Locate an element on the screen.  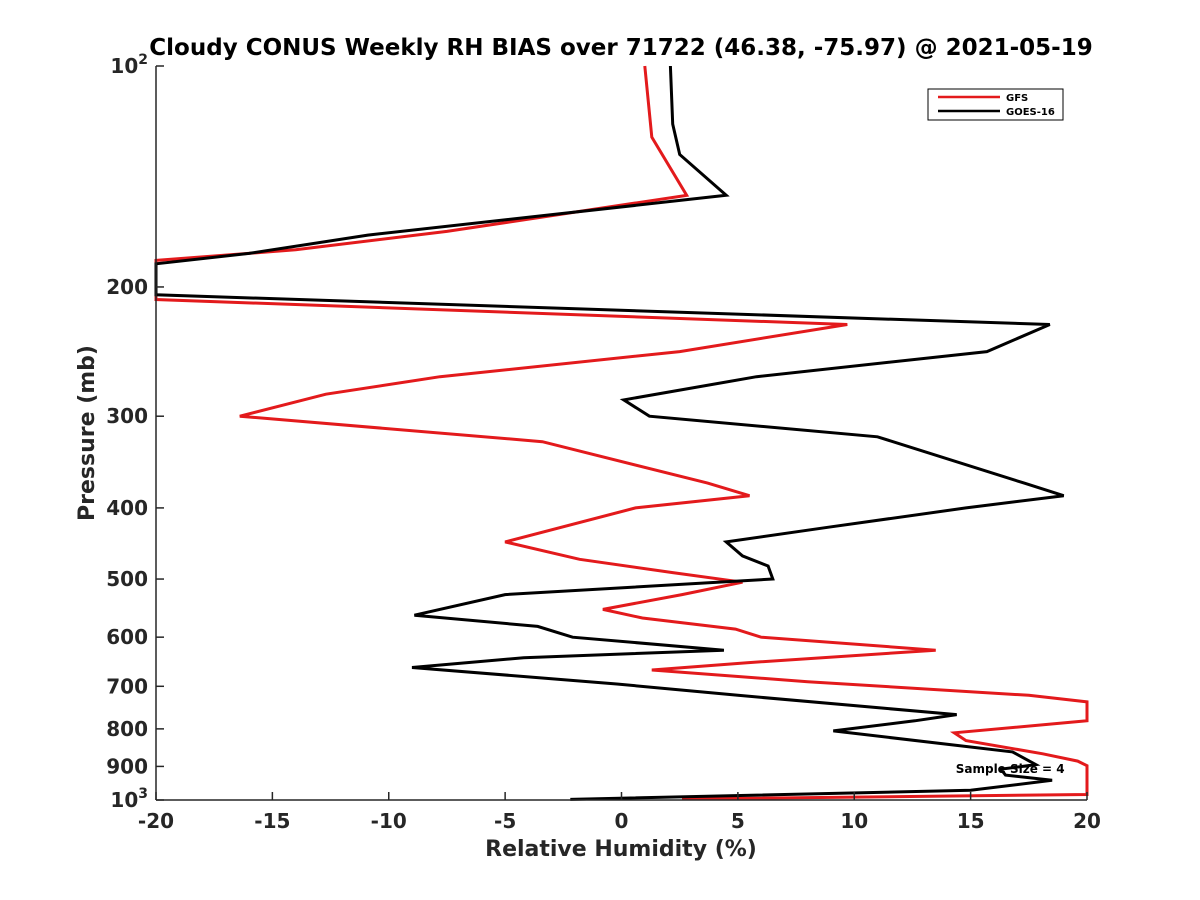
y-tick-label: 400 is located at coordinates (127, 508).